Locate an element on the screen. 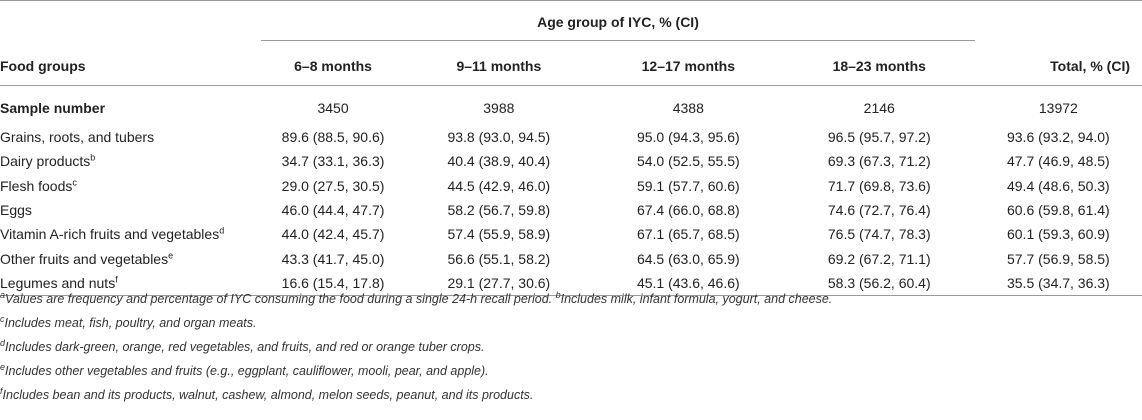 Image resolution: width=1142 pixels, height=420 pixels. sample-value: 13972 is located at coordinates (1058, 107).